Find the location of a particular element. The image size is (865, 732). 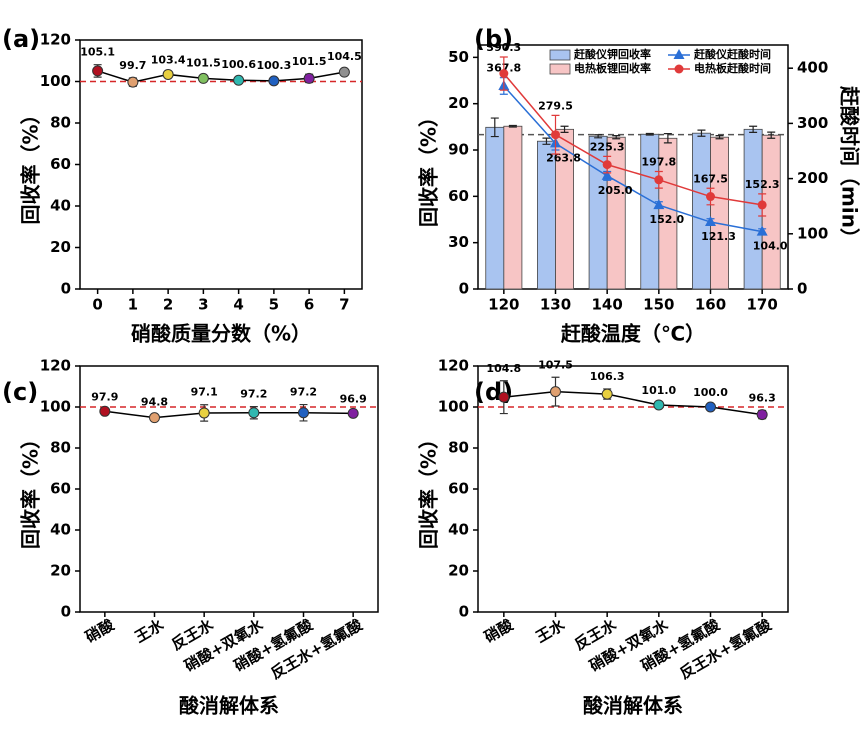

value-label: 99.7 is located at coordinates (132, 65).